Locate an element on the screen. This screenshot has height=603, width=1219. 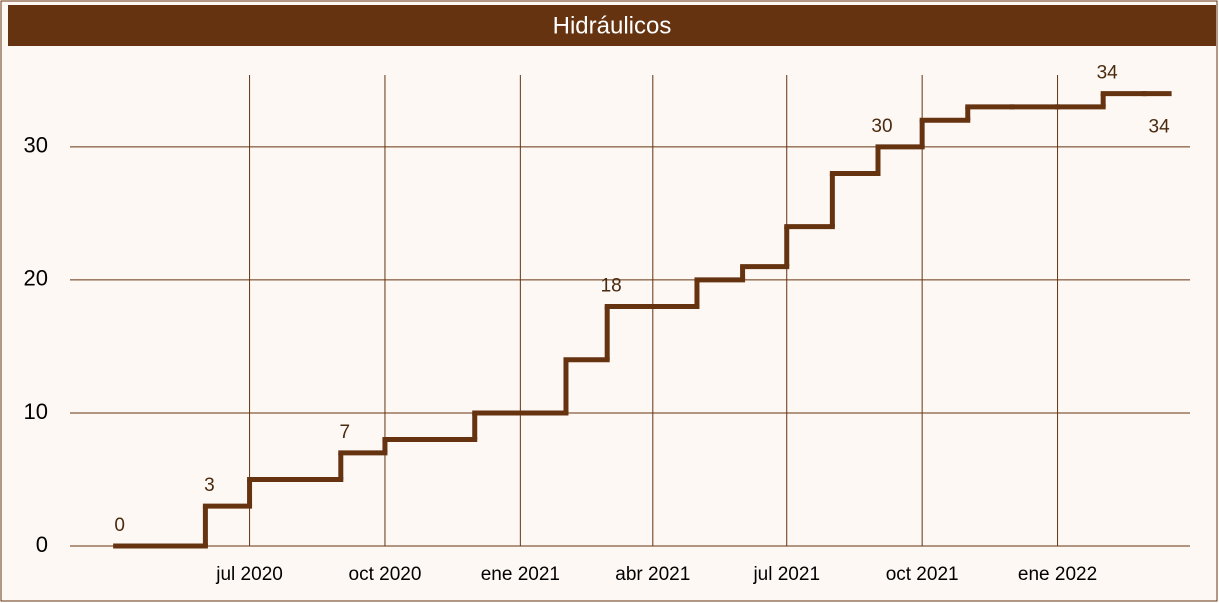
data-label: 30 is located at coordinates (881, 126).